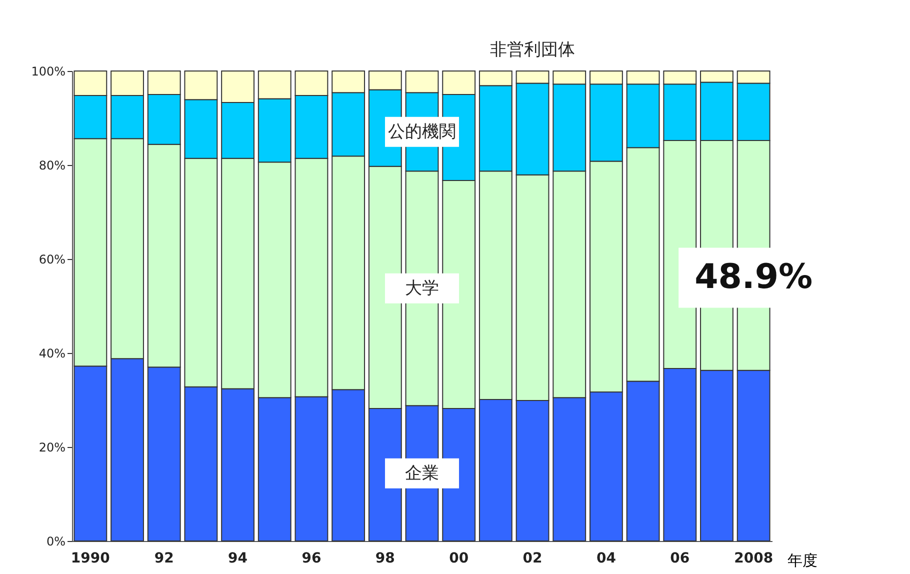 The width and height of the screenshot is (910, 574). I want to click on x-tick-label: 06, so click(680, 558).